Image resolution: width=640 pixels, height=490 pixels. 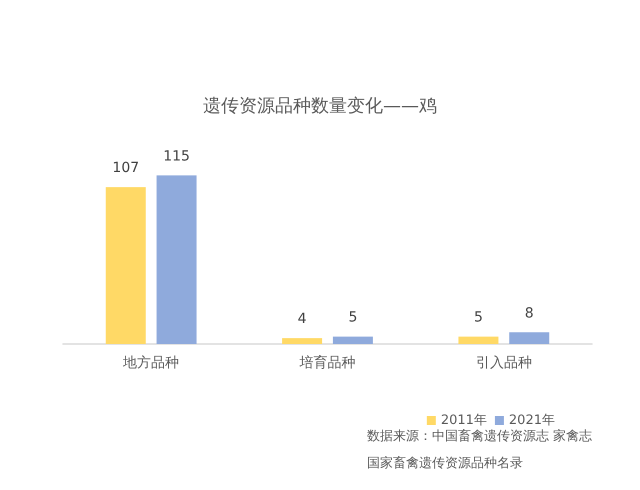 I want to click on legend-label: 2021年, so click(x=532, y=420).